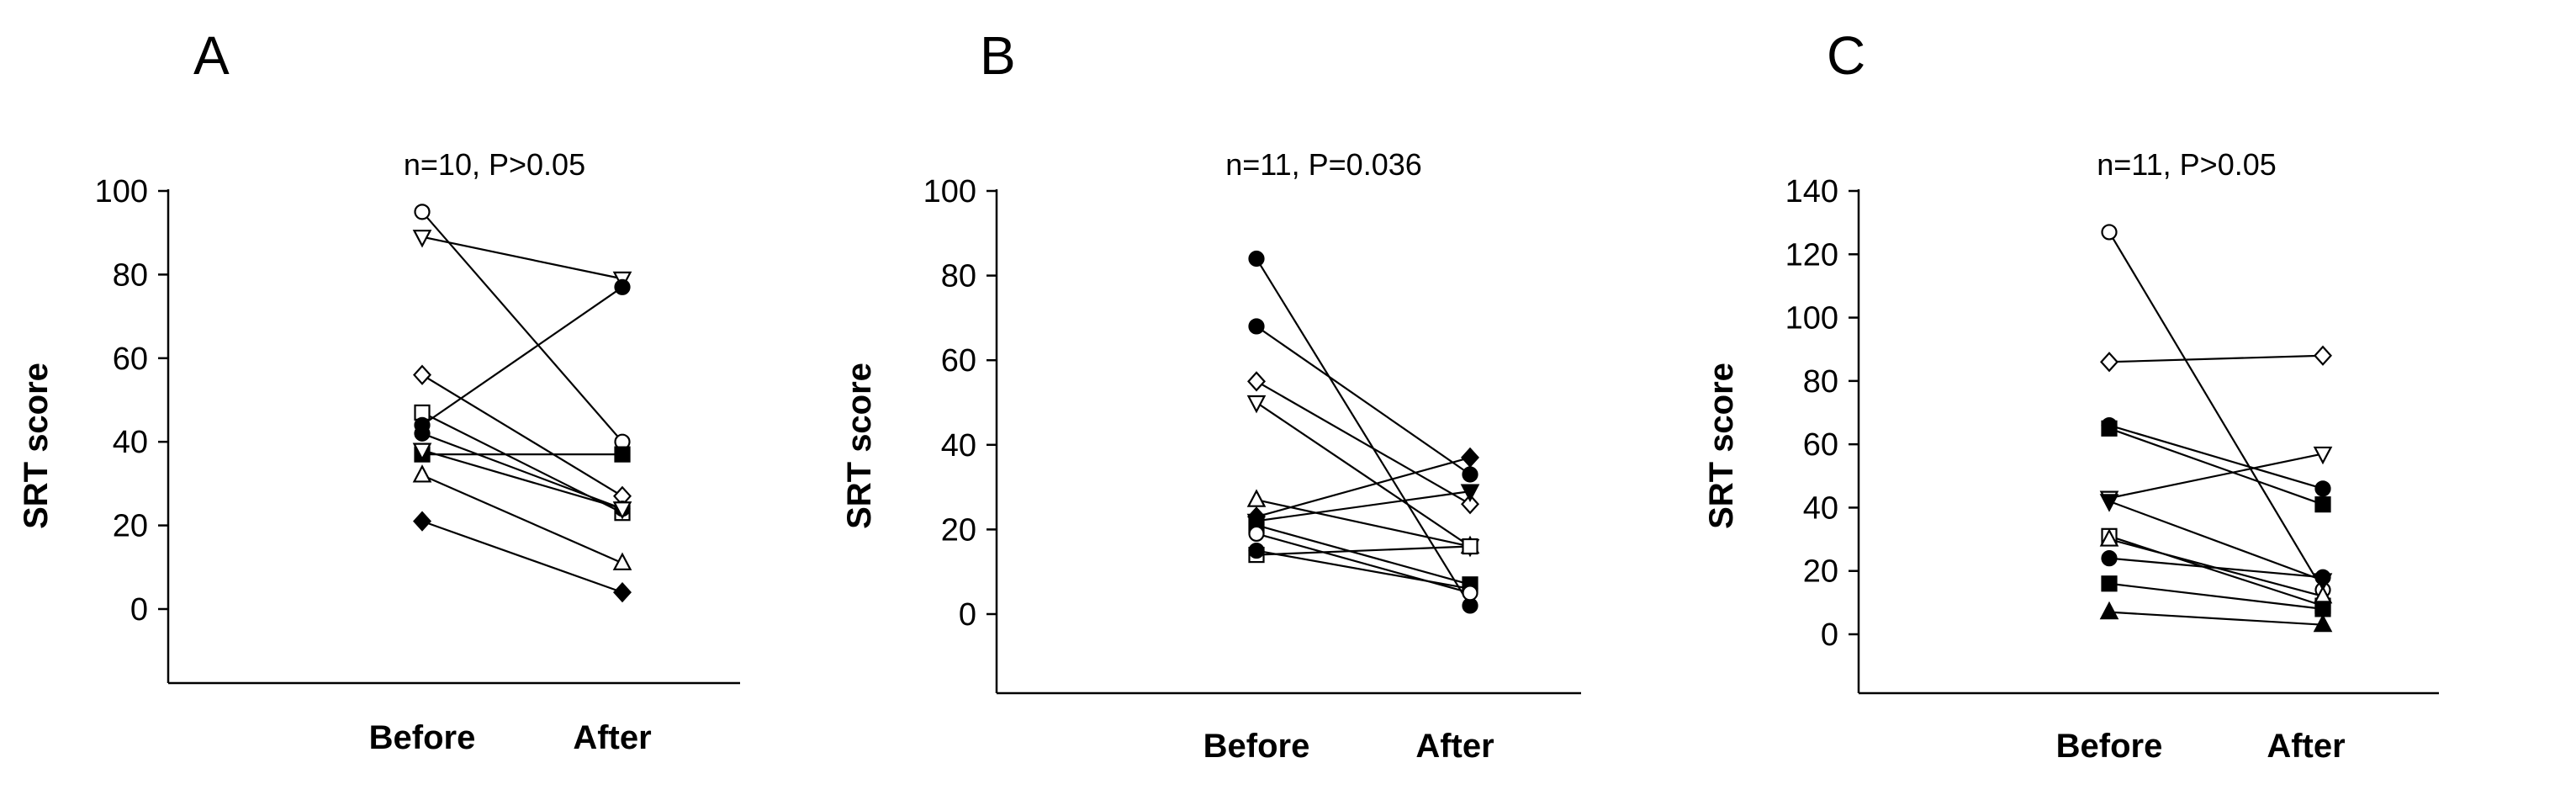 This screenshot has height=800, width=2576. I want to click on x-category-after: After, so click(2306, 746).